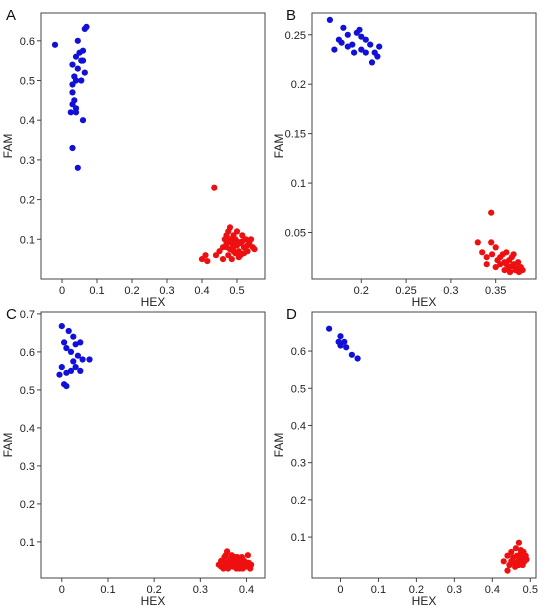 Image resolution: width=550 pixels, height=612 pixels. What do you see at coordinates (27, 353) in the screenshot?
I see `y-tick-label: 0.6` at bounding box center [27, 353].